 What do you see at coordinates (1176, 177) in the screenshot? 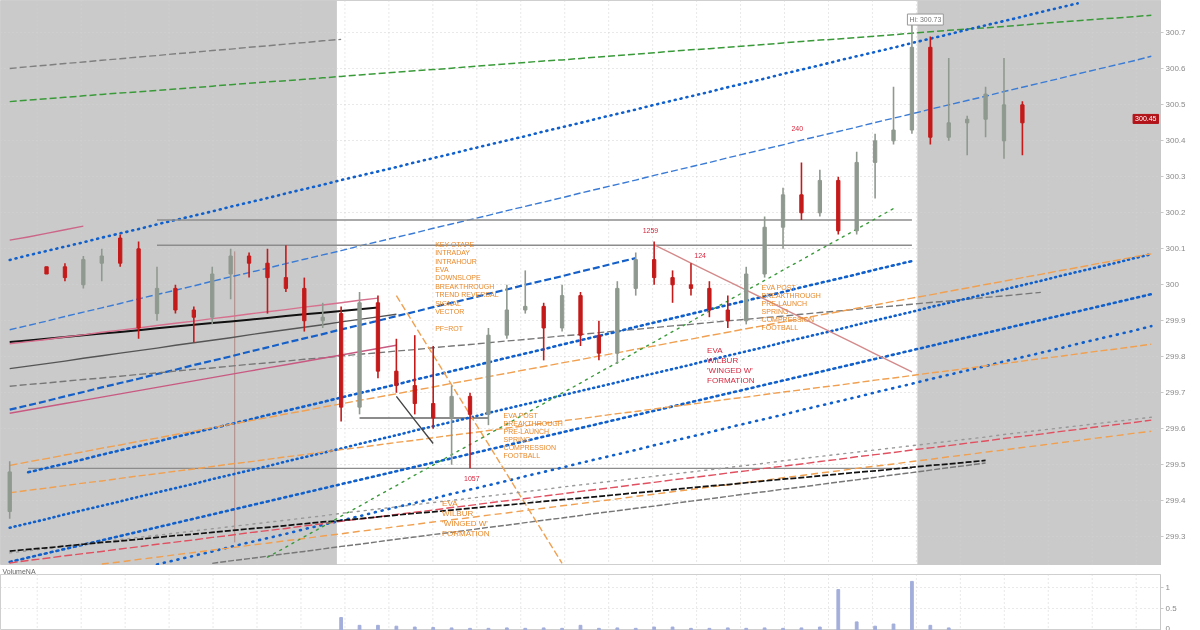
I see `y-tick-label: 300.3` at bounding box center [1176, 177].